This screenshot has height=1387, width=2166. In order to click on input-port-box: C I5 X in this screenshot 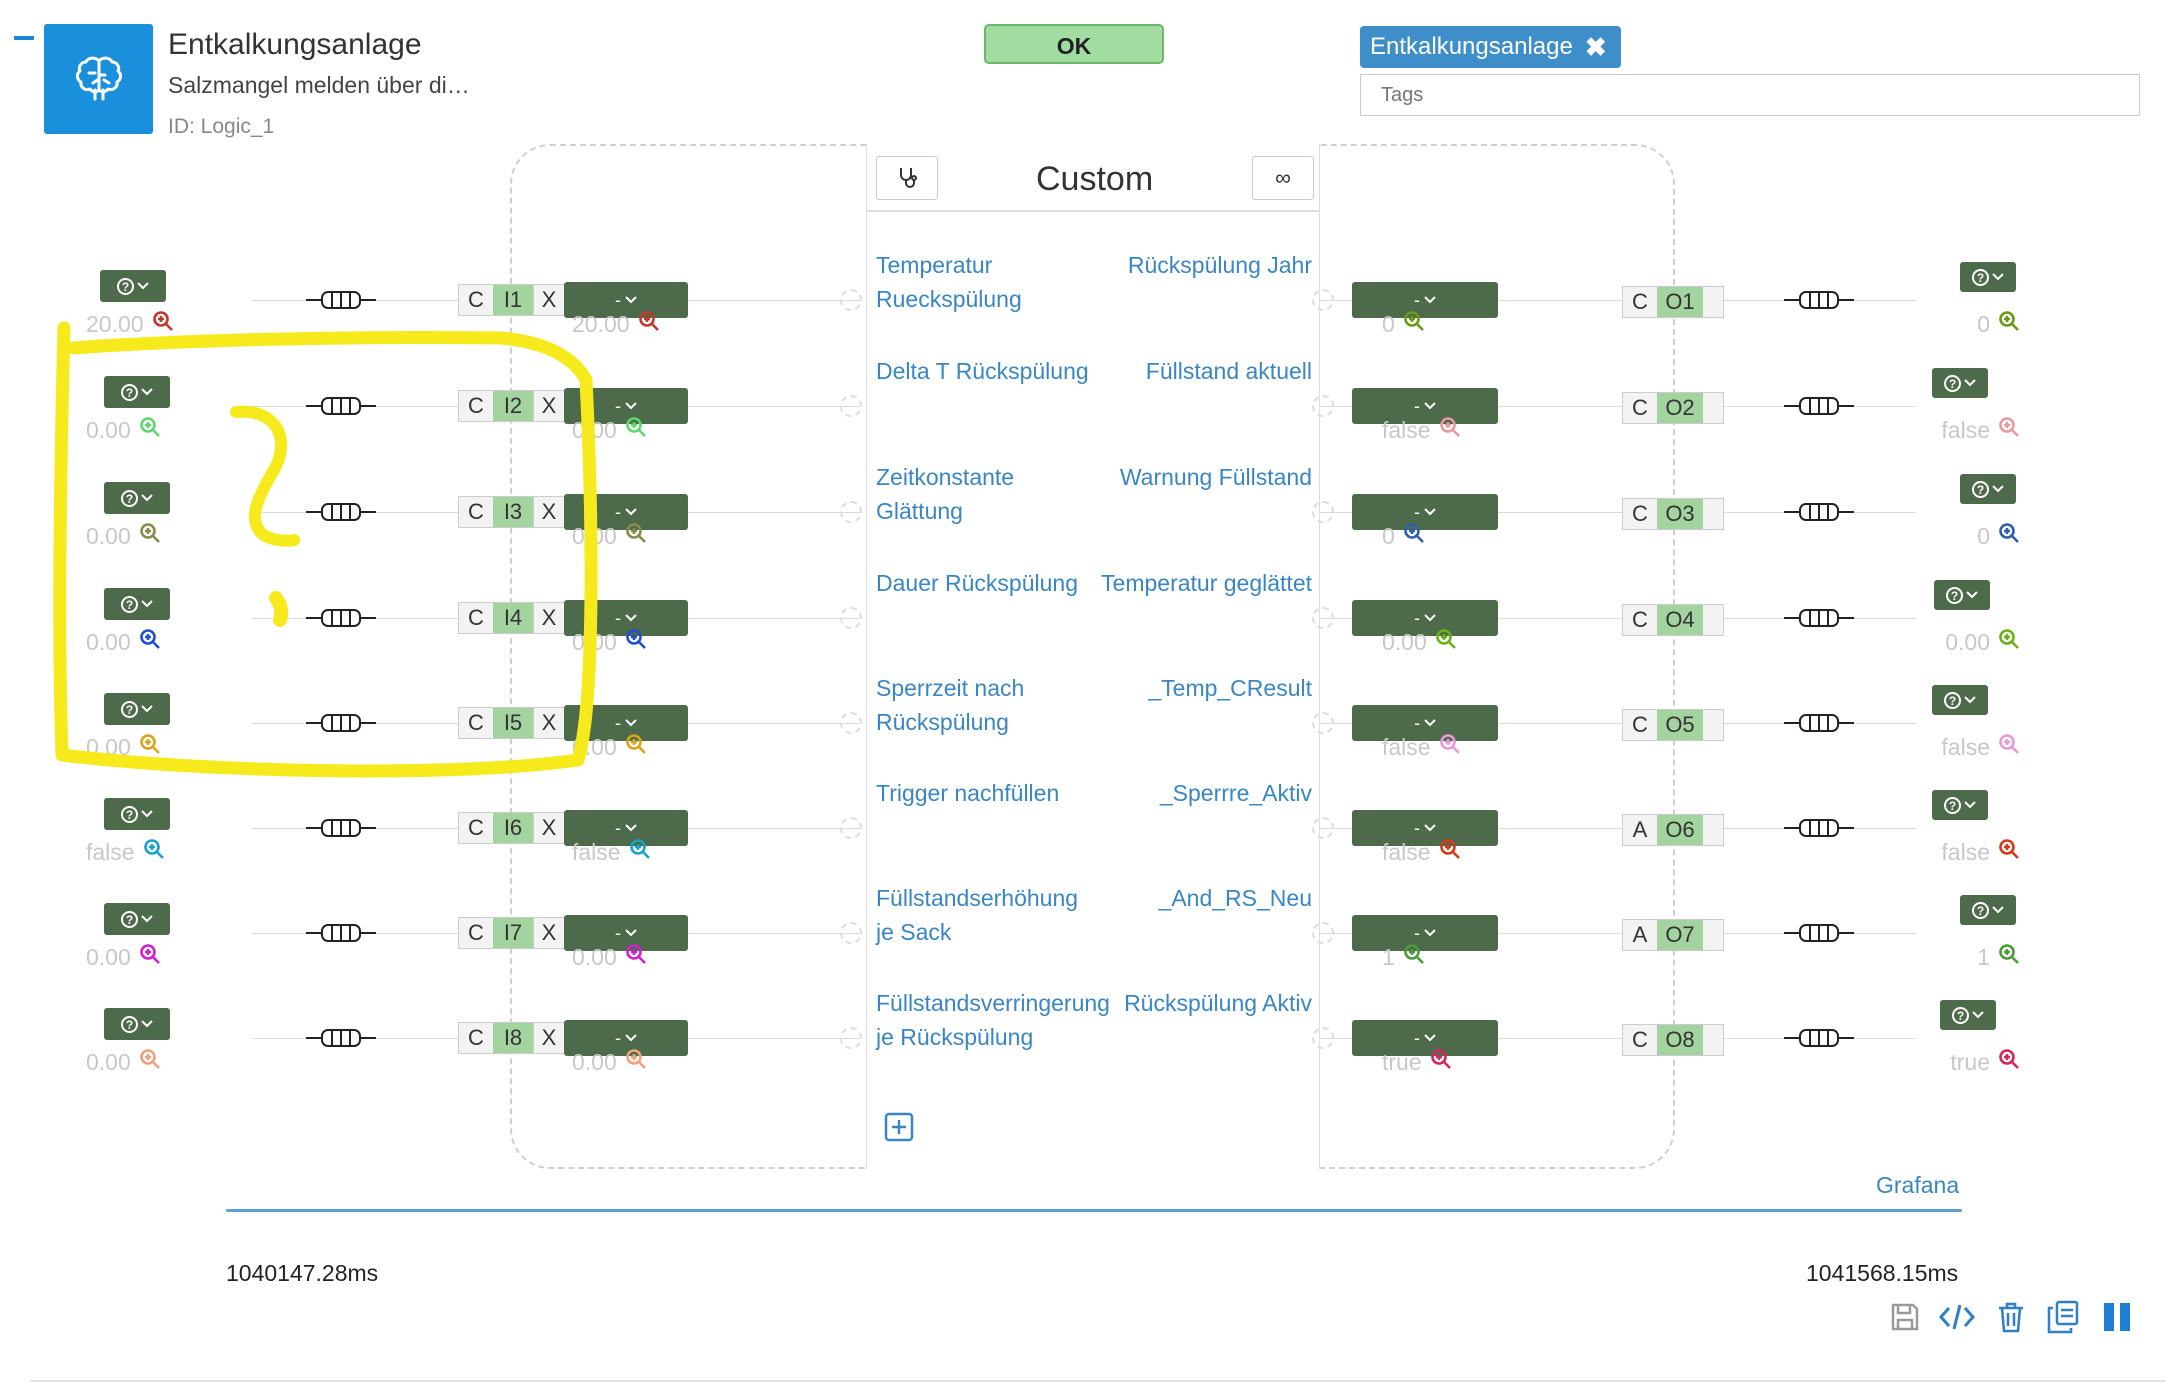, I will do `click(511, 723)`.